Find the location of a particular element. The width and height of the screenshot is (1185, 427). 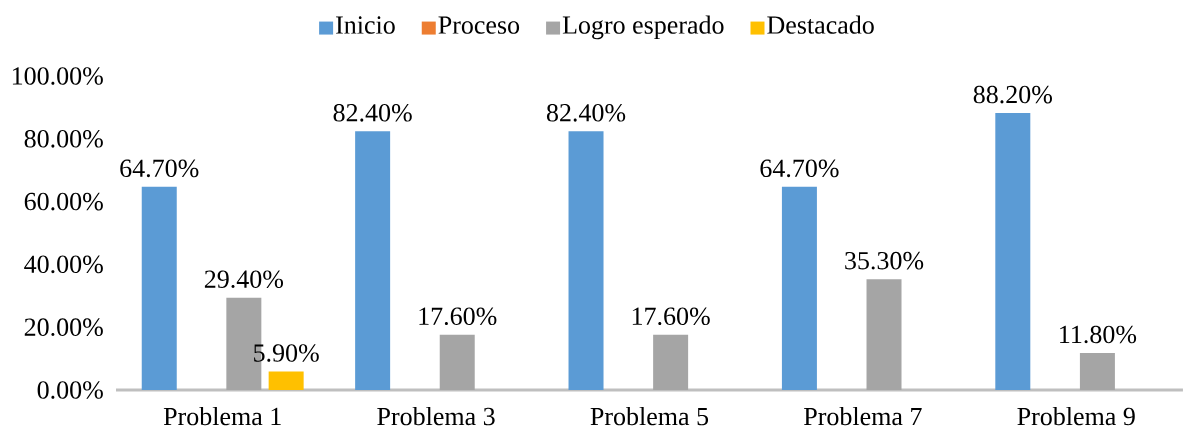

data-label: 5.90% is located at coordinates (286, 353).